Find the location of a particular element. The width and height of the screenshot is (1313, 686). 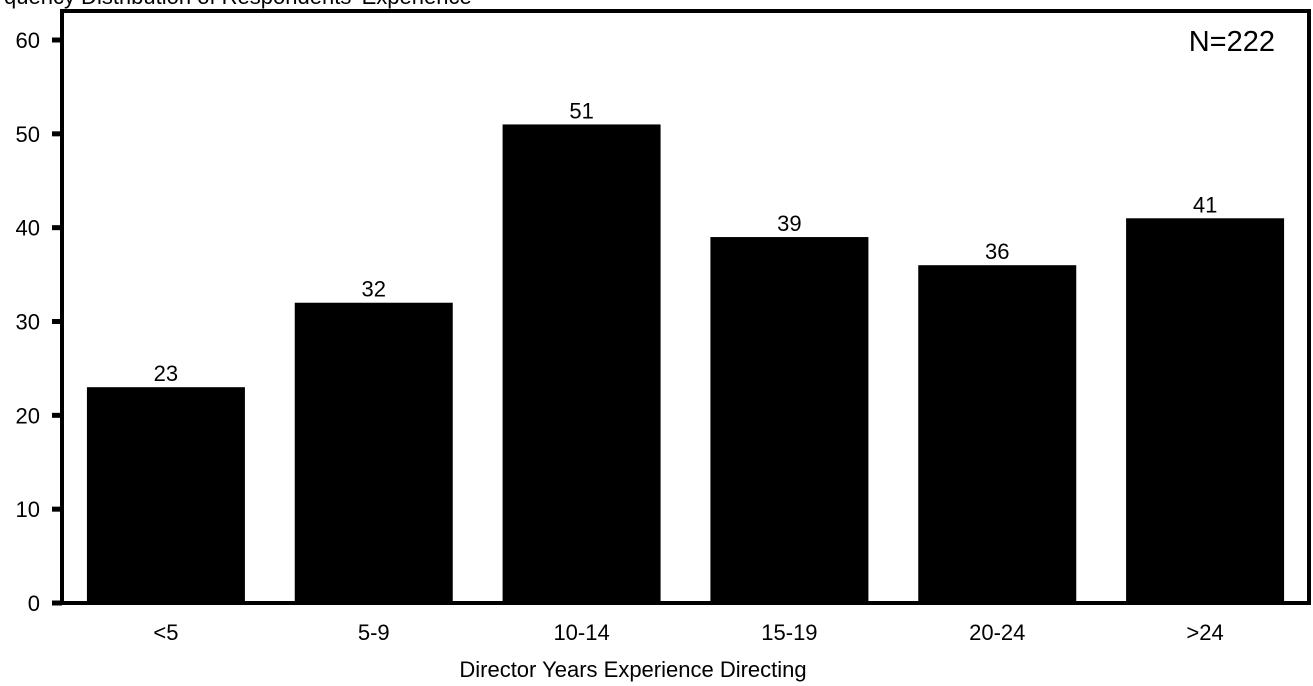

bar-data-label: 23 is located at coordinates (166, 373).